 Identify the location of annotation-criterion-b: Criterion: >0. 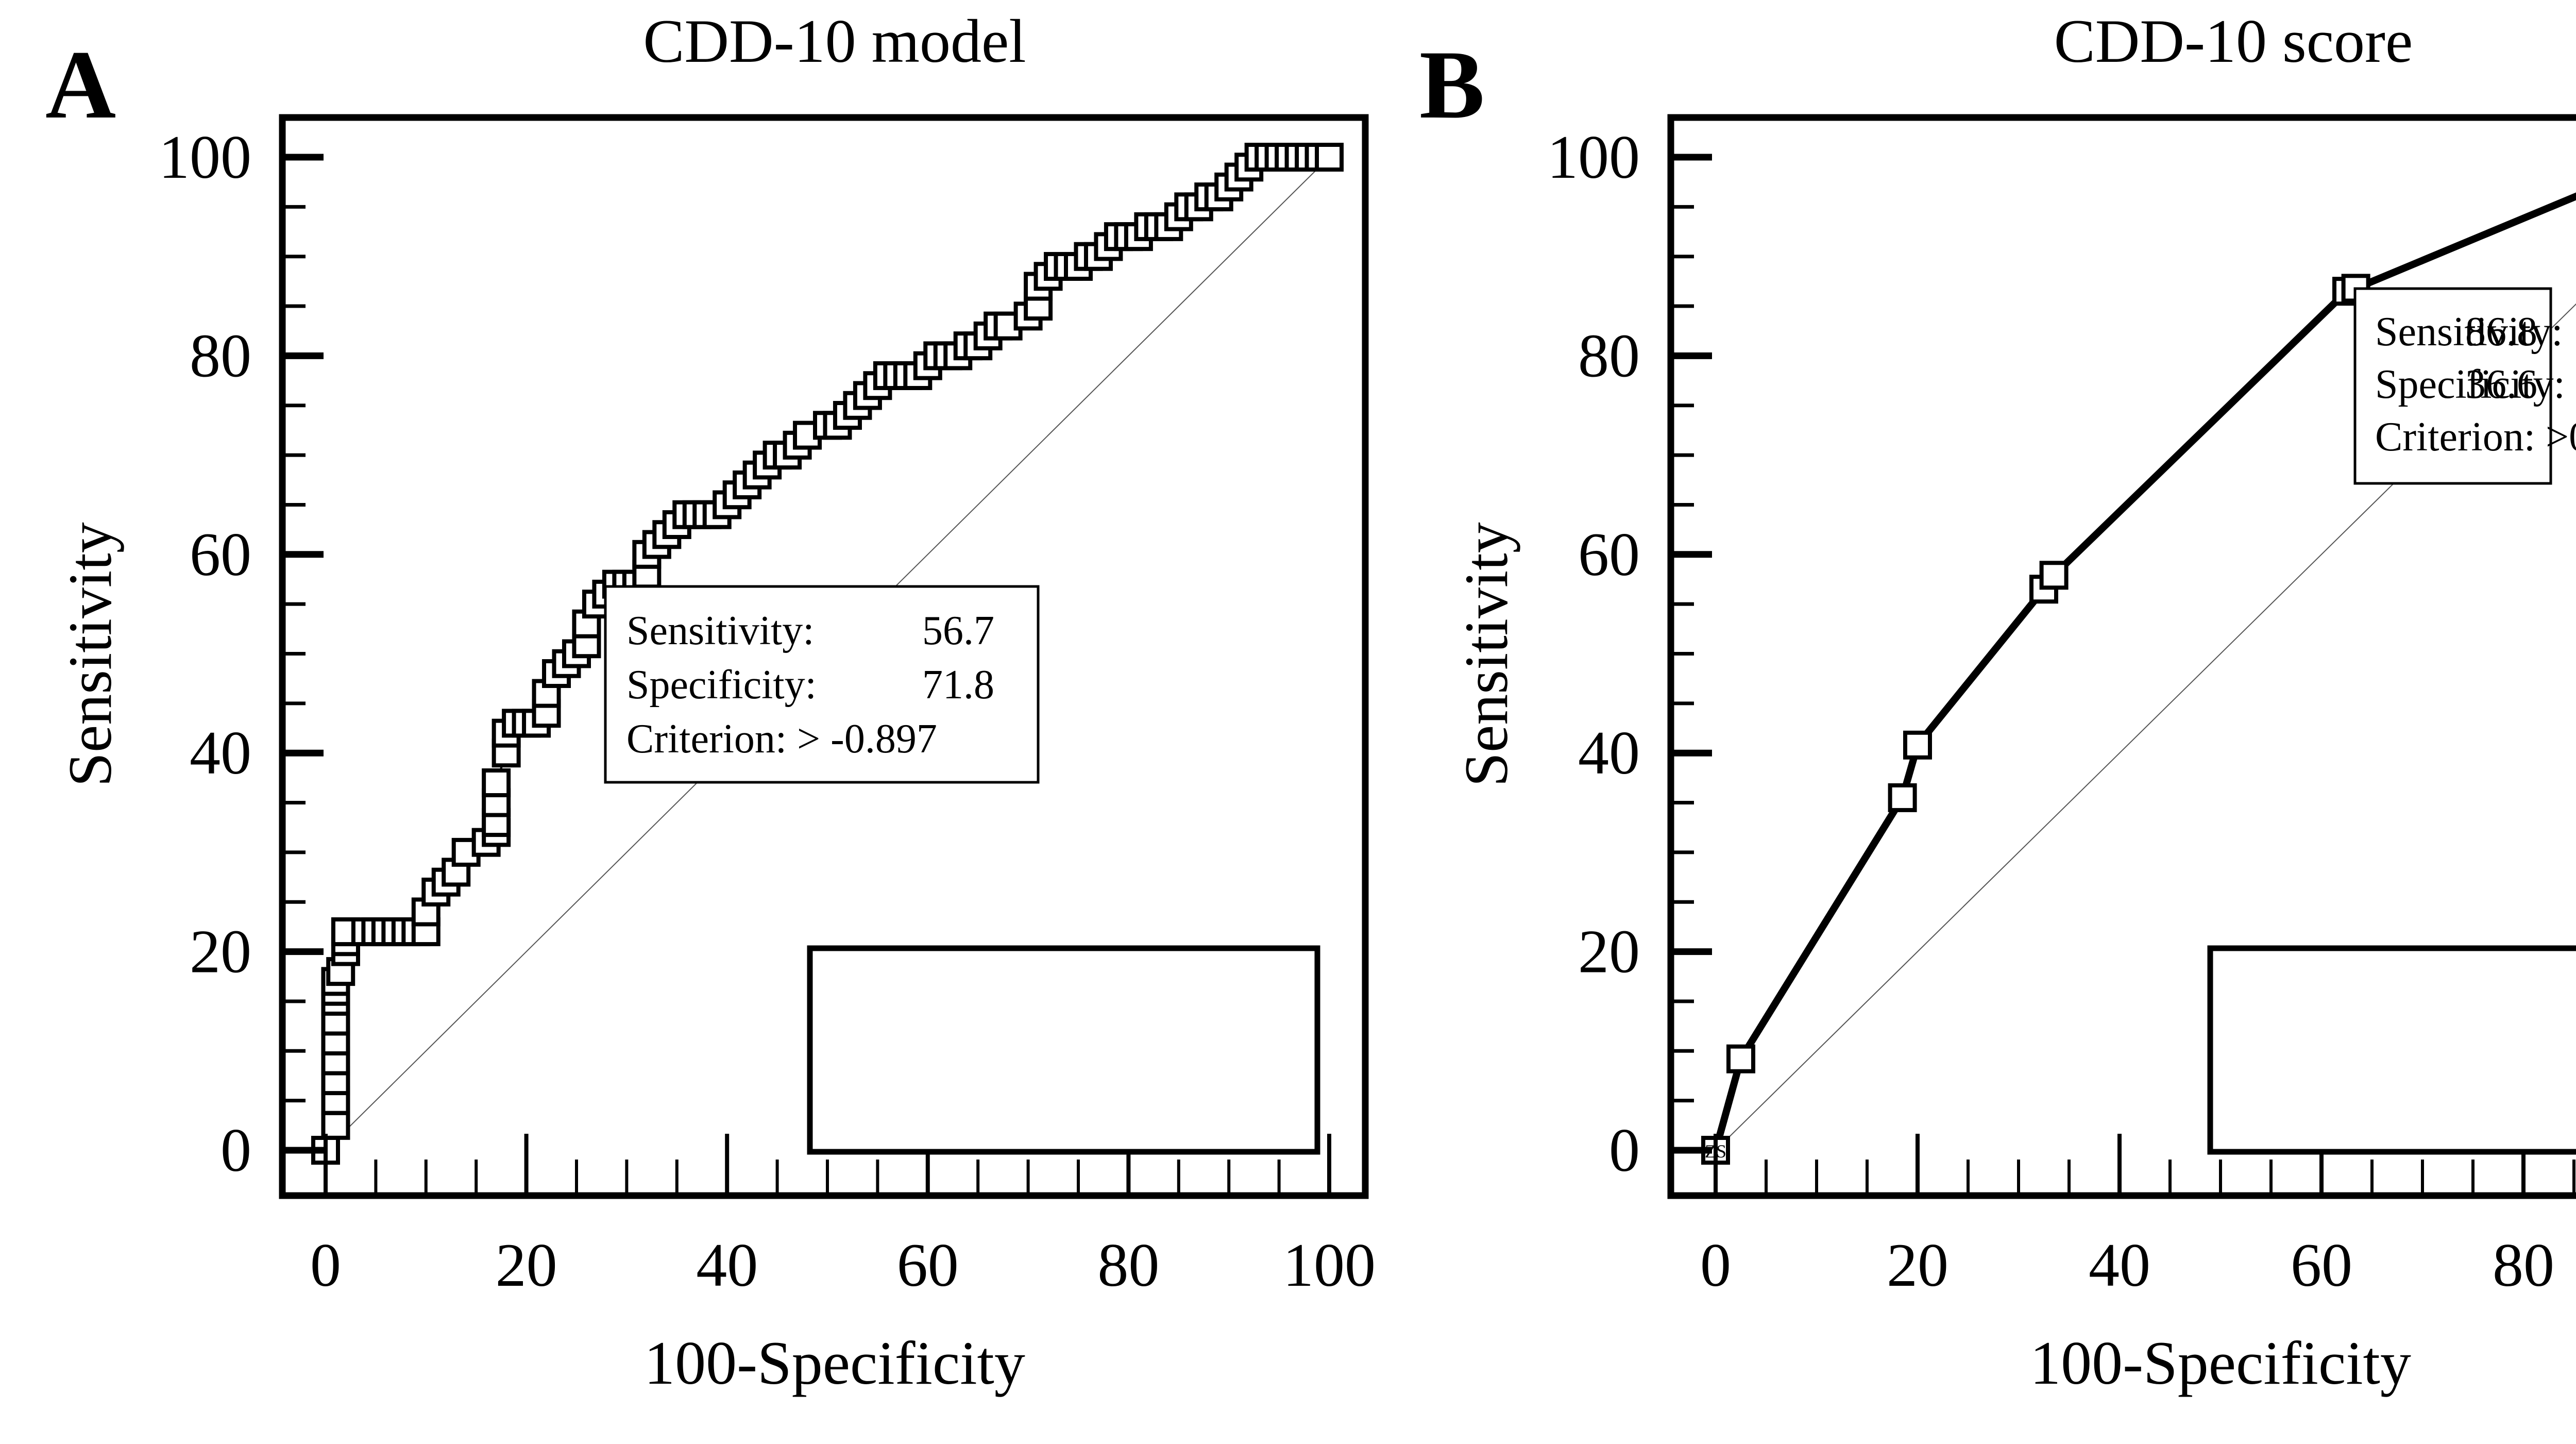
(2475, 437).